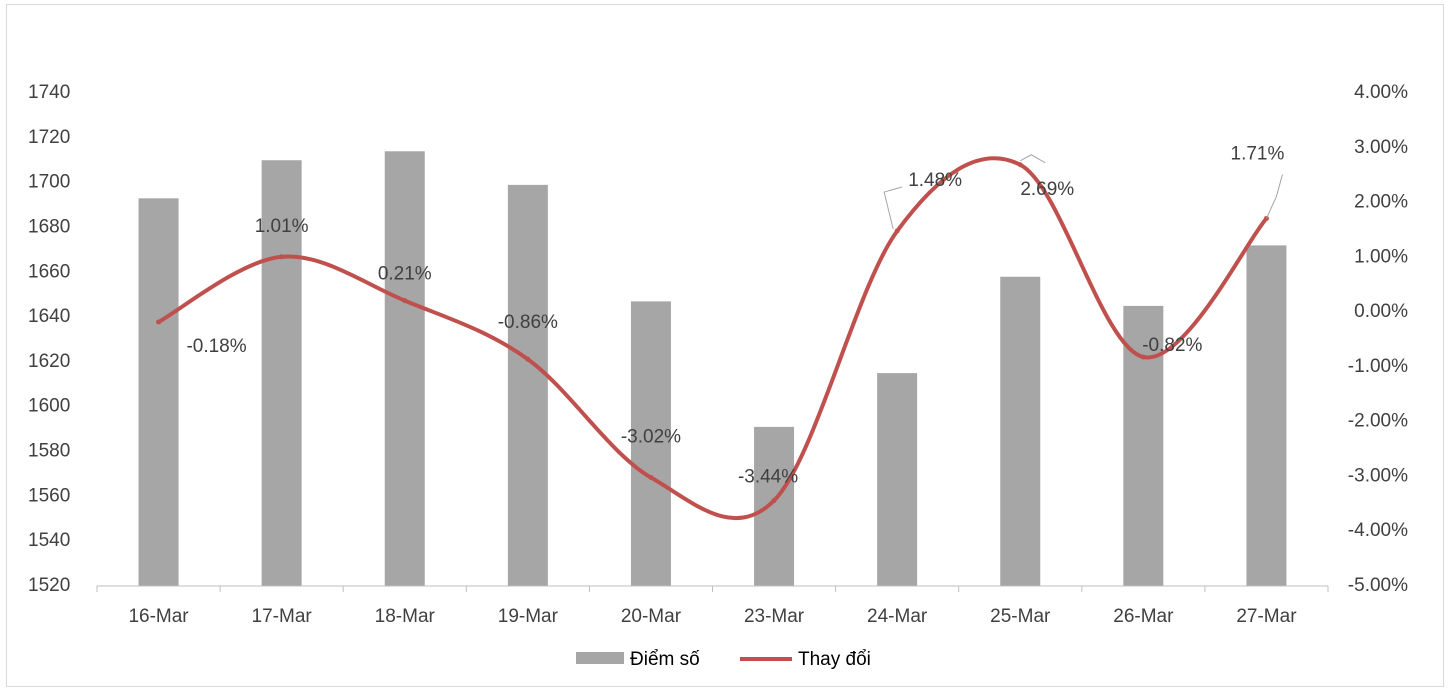  What do you see at coordinates (49, 226) in the screenshot?
I see `left-axis-tick: 1680` at bounding box center [49, 226].